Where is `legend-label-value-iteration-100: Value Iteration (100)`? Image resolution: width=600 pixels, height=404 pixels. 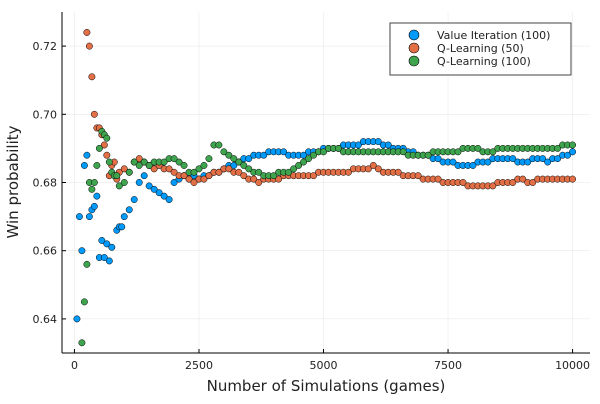 legend-label-value-iteration-100: Value Iteration (100) is located at coordinates (493, 35).